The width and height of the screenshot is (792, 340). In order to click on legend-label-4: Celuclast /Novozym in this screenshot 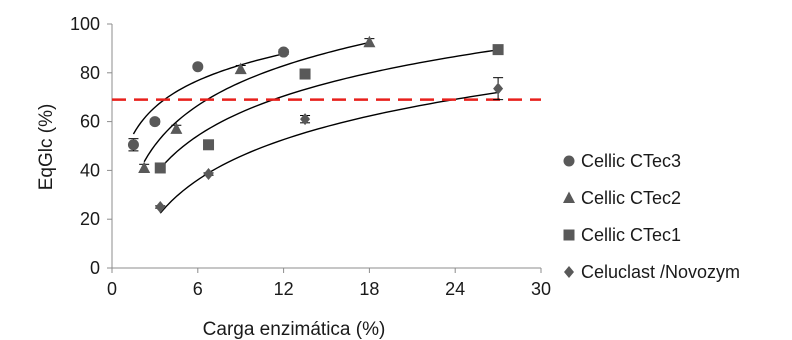, I will do `click(660, 272)`.